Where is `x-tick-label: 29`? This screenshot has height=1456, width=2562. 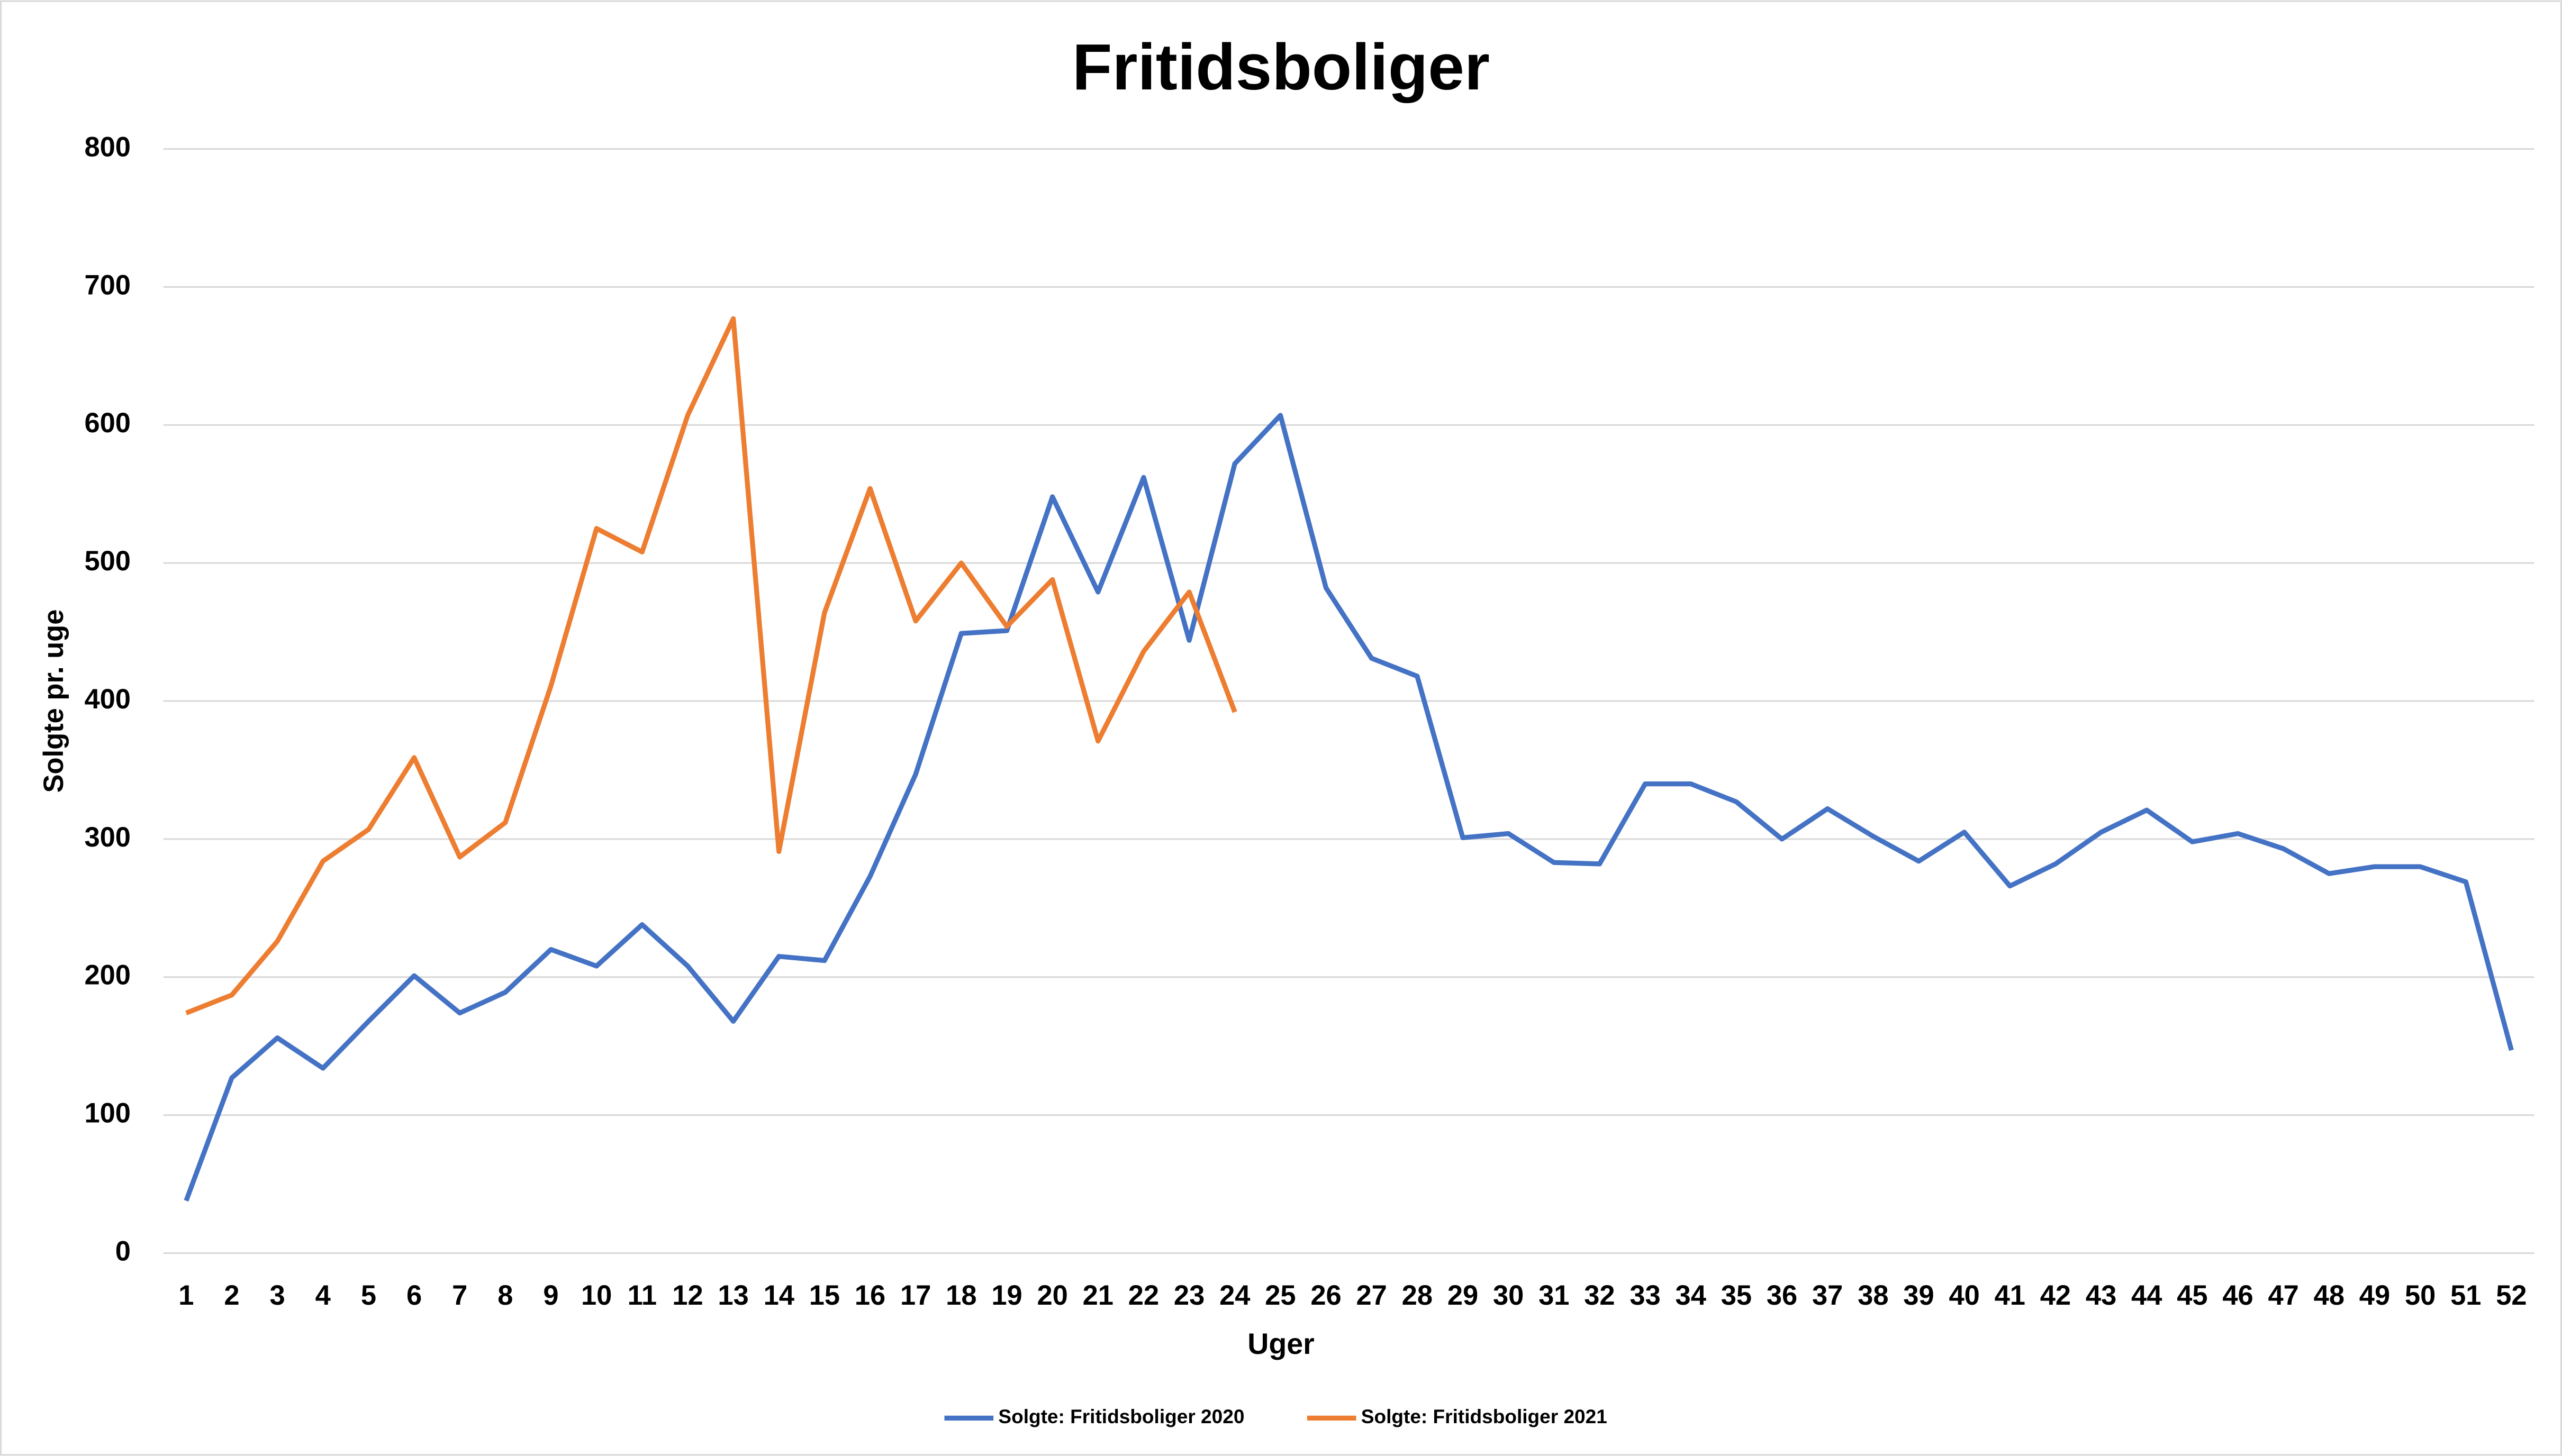
x-tick-label: 29 is located at coordinates (1462, 1295).